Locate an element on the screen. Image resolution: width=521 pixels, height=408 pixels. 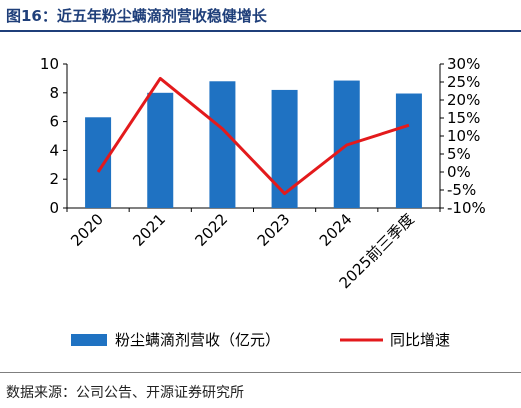
x-tick-label: 2020 is located at coordinates (87, 230).